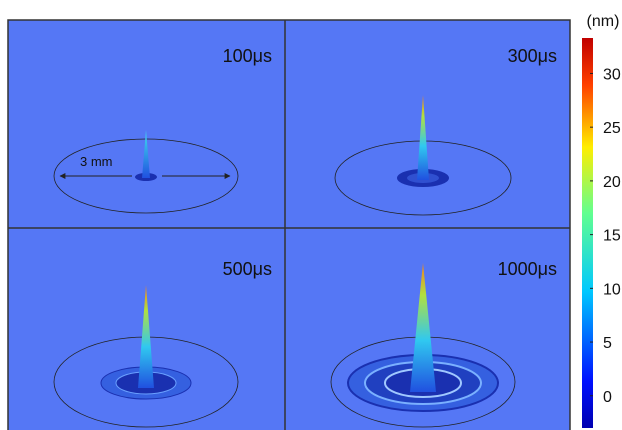 This screenshot has height=430, width=622. What do you see at coordinates (612, 74) in the screenshot?
I see `colorbar-tick-label: 30` at bounding box center [612, 74].